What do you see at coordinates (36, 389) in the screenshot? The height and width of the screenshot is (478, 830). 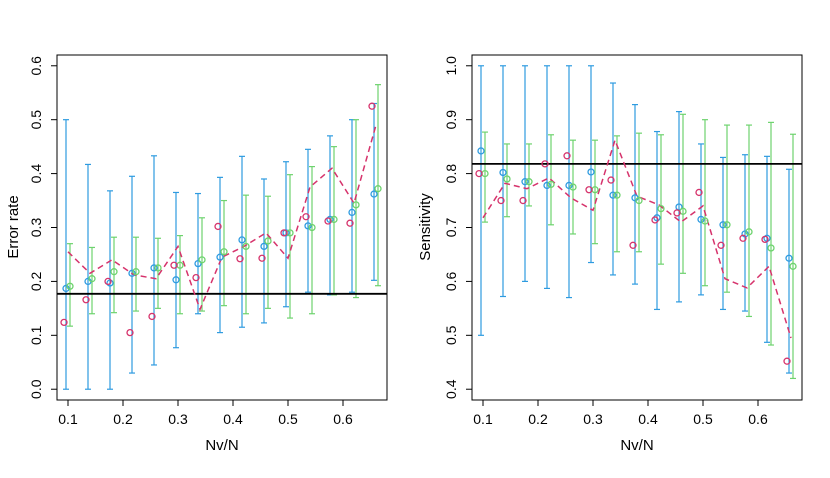 I see `y-tick-label: 0.0` at bounding box center [36, 389].